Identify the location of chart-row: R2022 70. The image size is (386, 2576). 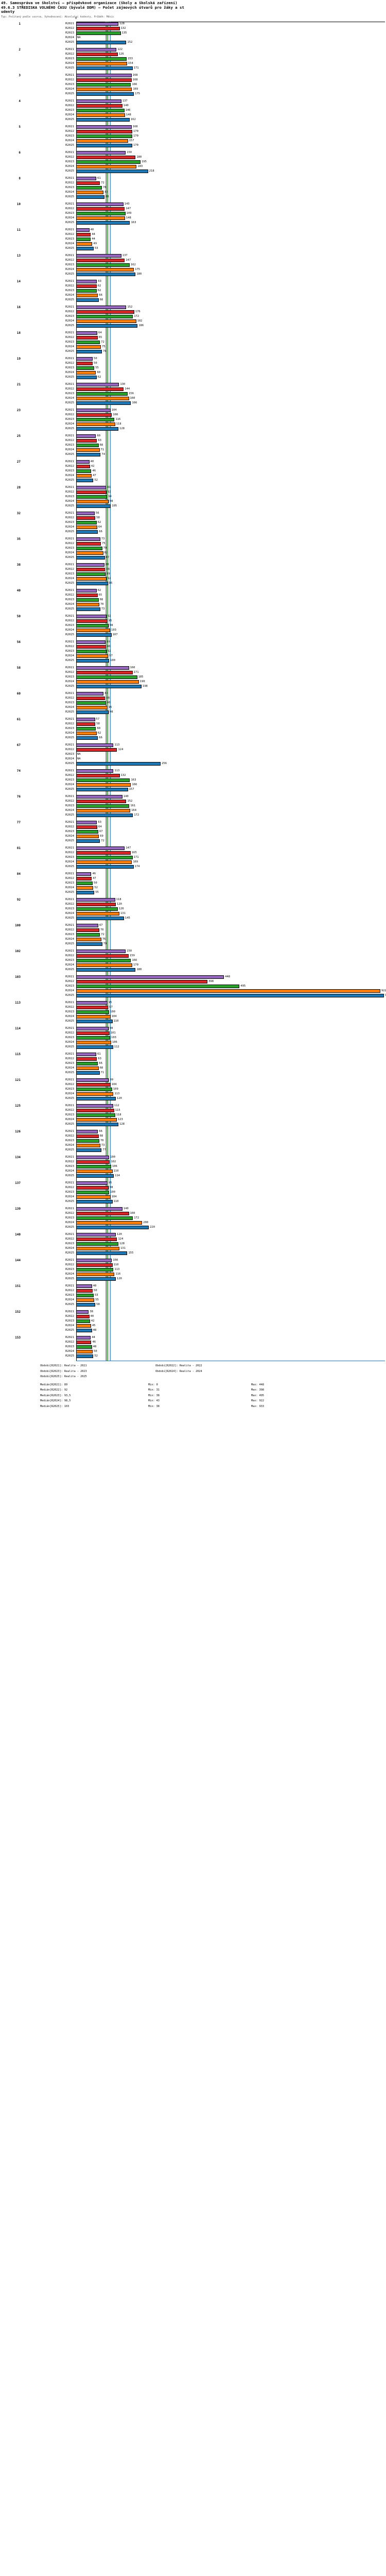
(193, 930).